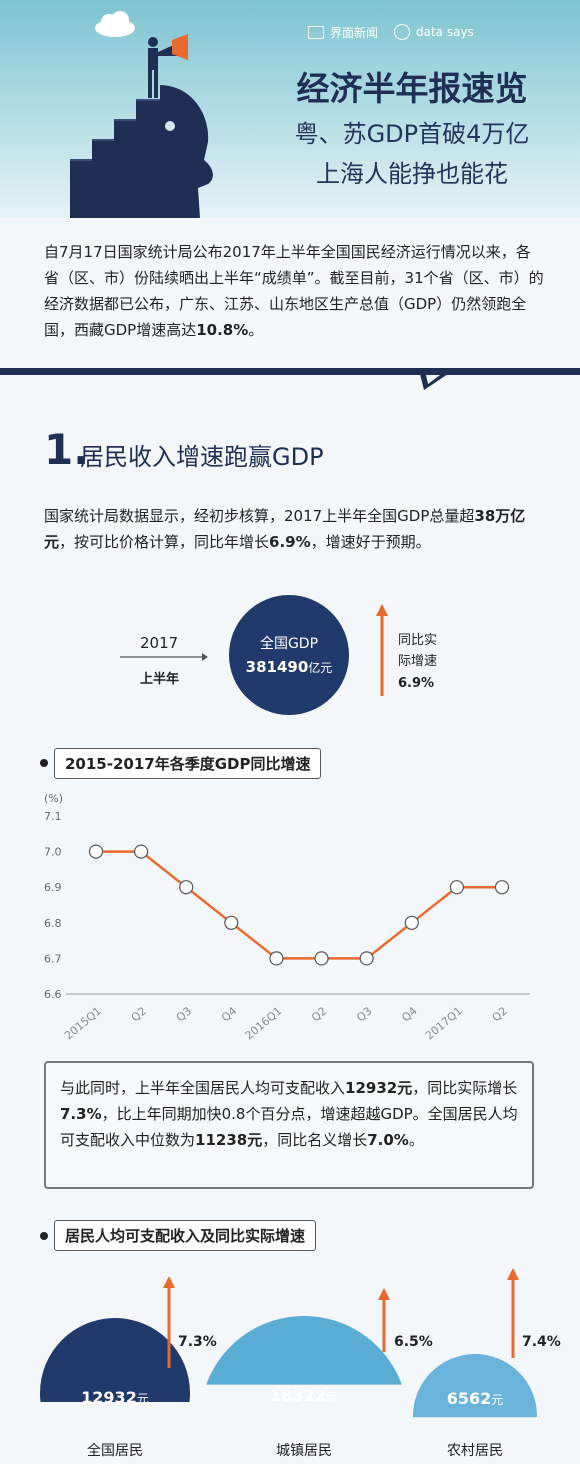 The image size is (580, 1464). Describe the element at coordinates (444, 1023) in the screenshot. I see `x-tick-label: 2017Q1` at that location.